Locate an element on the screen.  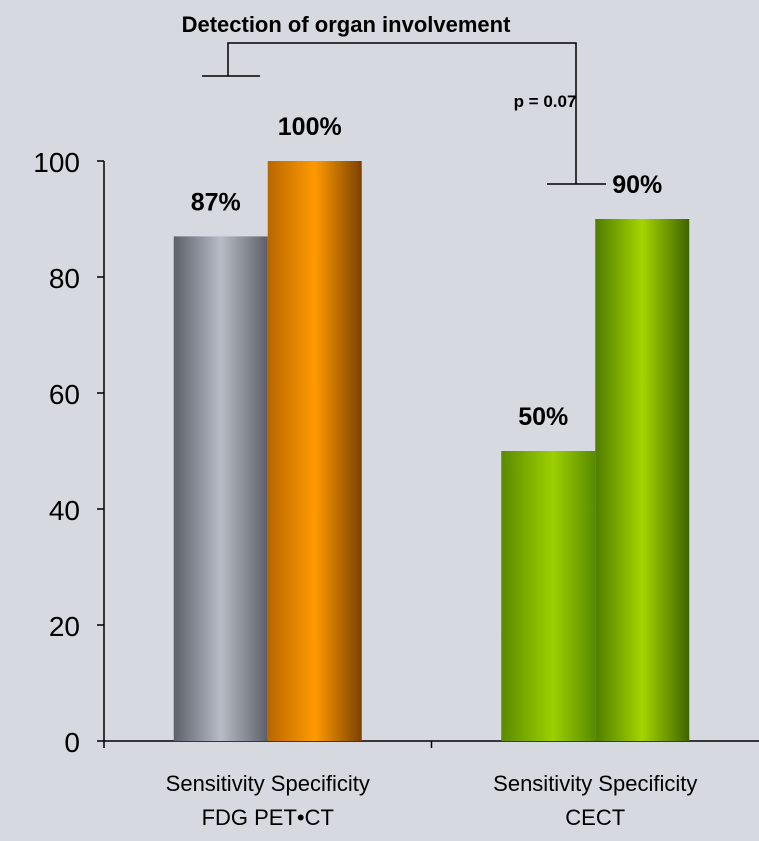
y-tick-label: 60 is located at coordinates (64, 394).